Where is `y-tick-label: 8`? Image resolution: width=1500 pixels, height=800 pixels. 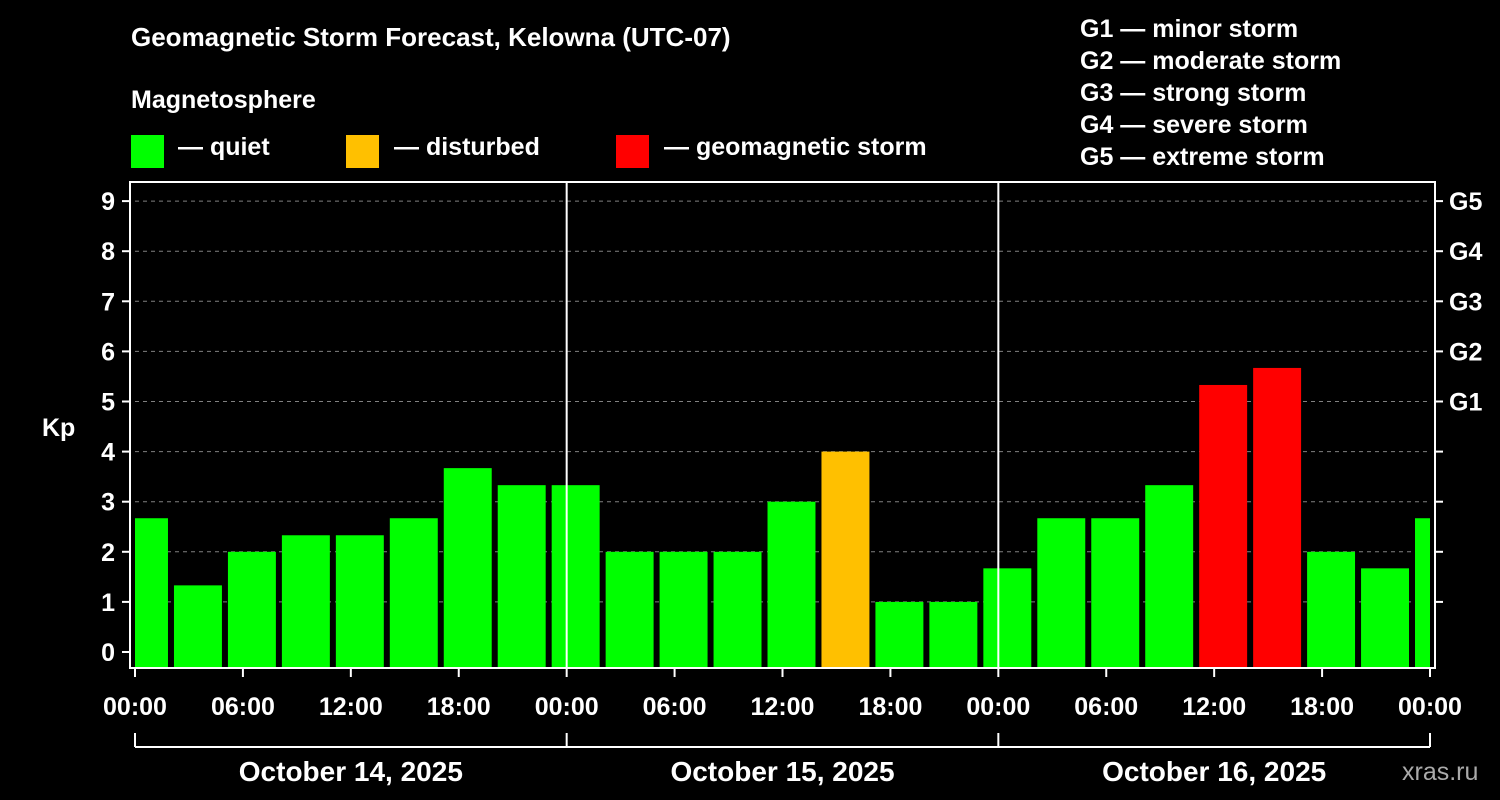 y-tick-label: 8 is located at coordinates (108, 252).